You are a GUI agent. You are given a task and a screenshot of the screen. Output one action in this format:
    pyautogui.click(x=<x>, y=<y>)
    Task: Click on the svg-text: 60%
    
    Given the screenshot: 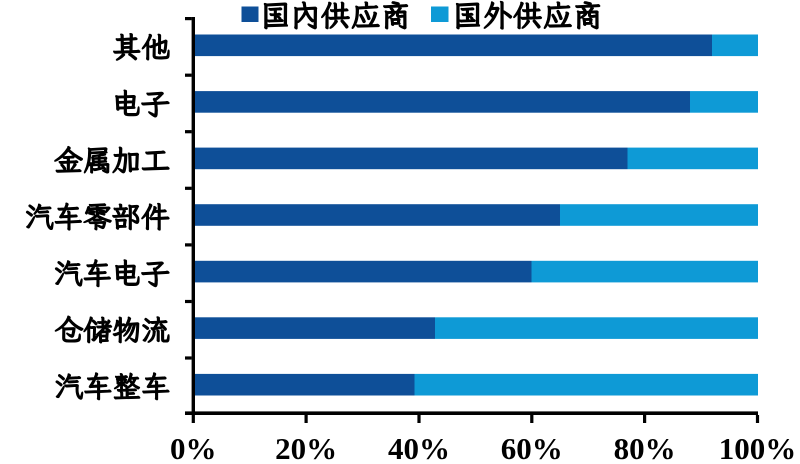 What is the action you would take?
    pyautogui.click(x=532, y=447)
    